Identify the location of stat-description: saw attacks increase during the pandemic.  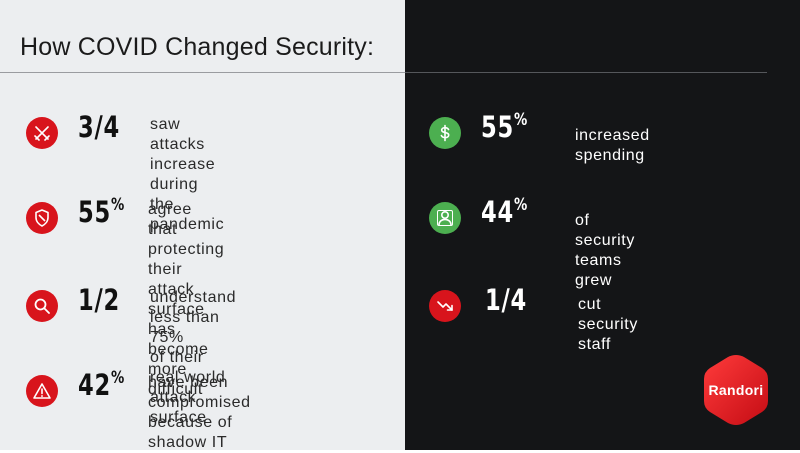
(187, 174).